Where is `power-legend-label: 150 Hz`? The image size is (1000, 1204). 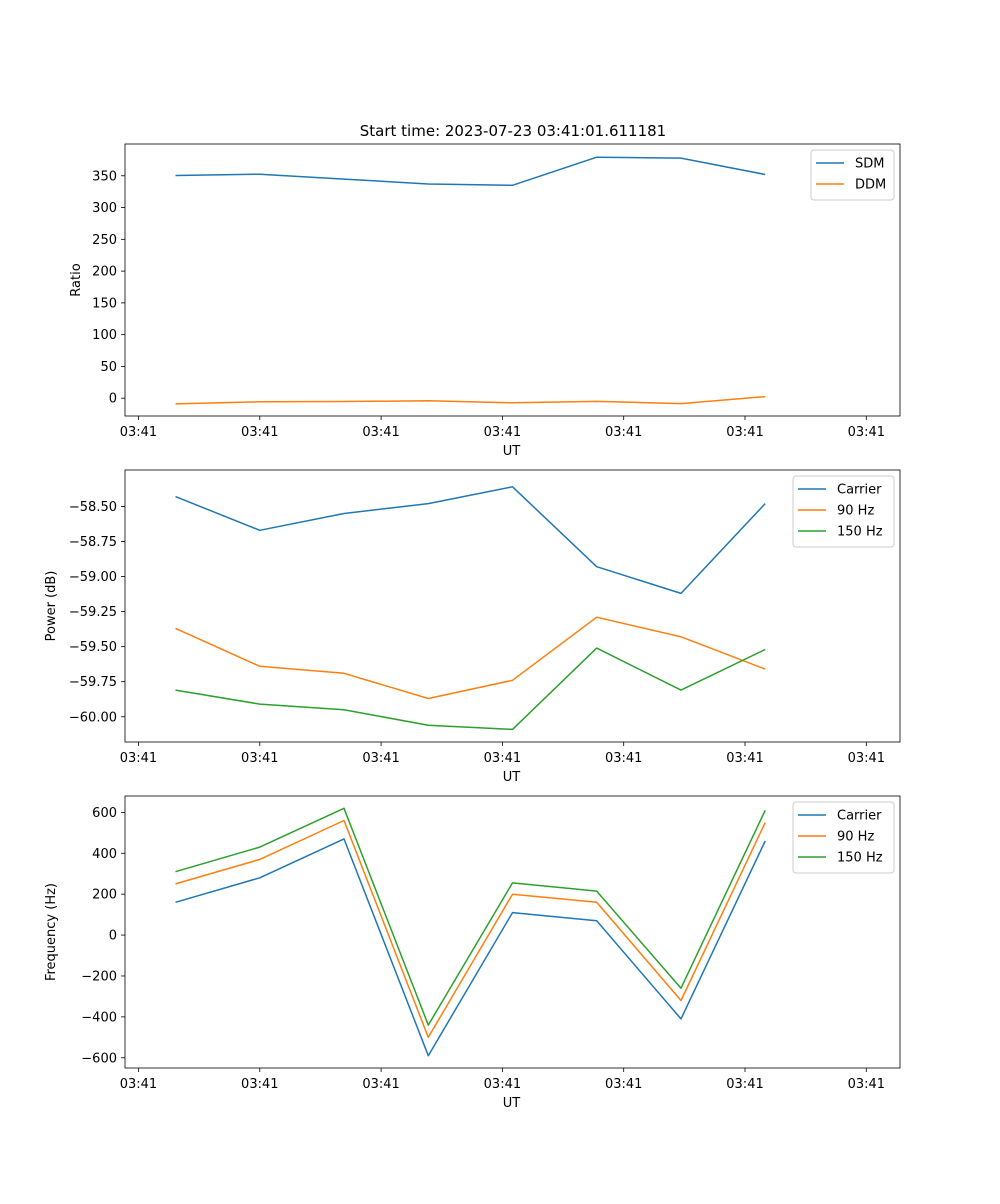
power-legend-label: 150 Hz is located at coordinates (860, 532).